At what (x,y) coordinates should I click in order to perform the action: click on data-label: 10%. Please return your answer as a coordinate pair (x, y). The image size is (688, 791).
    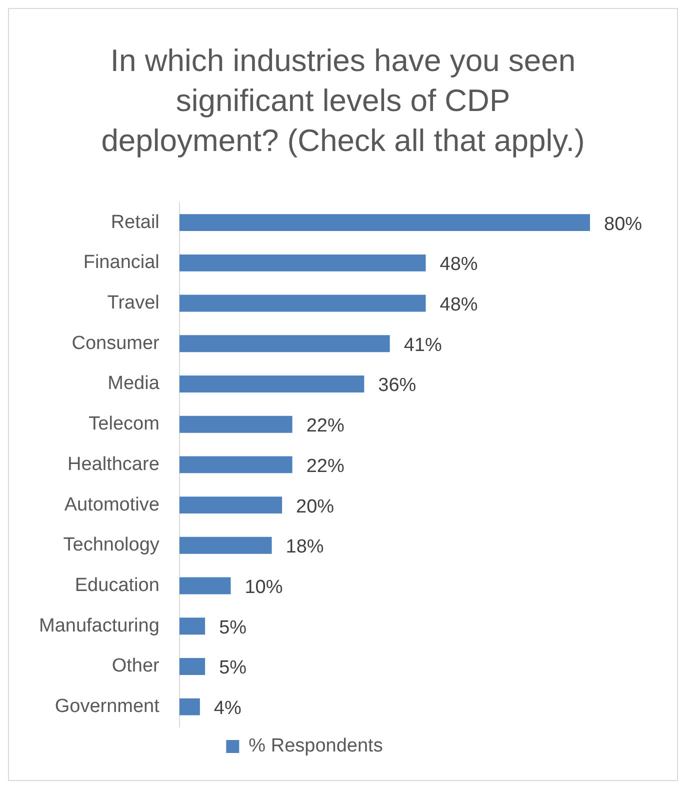
    Looking at the image, I should click on (263, 587).